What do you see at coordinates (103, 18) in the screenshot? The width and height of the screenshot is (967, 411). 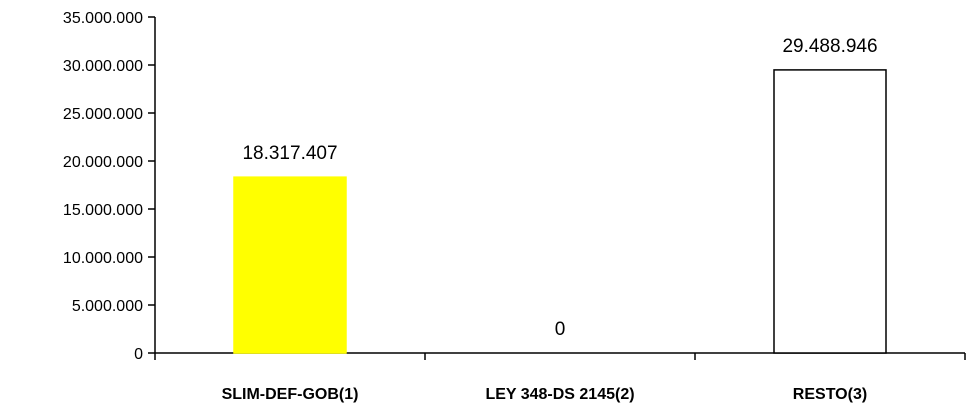 I see `y-tick-label: 35.000.000` at bounding box center [103, 18].